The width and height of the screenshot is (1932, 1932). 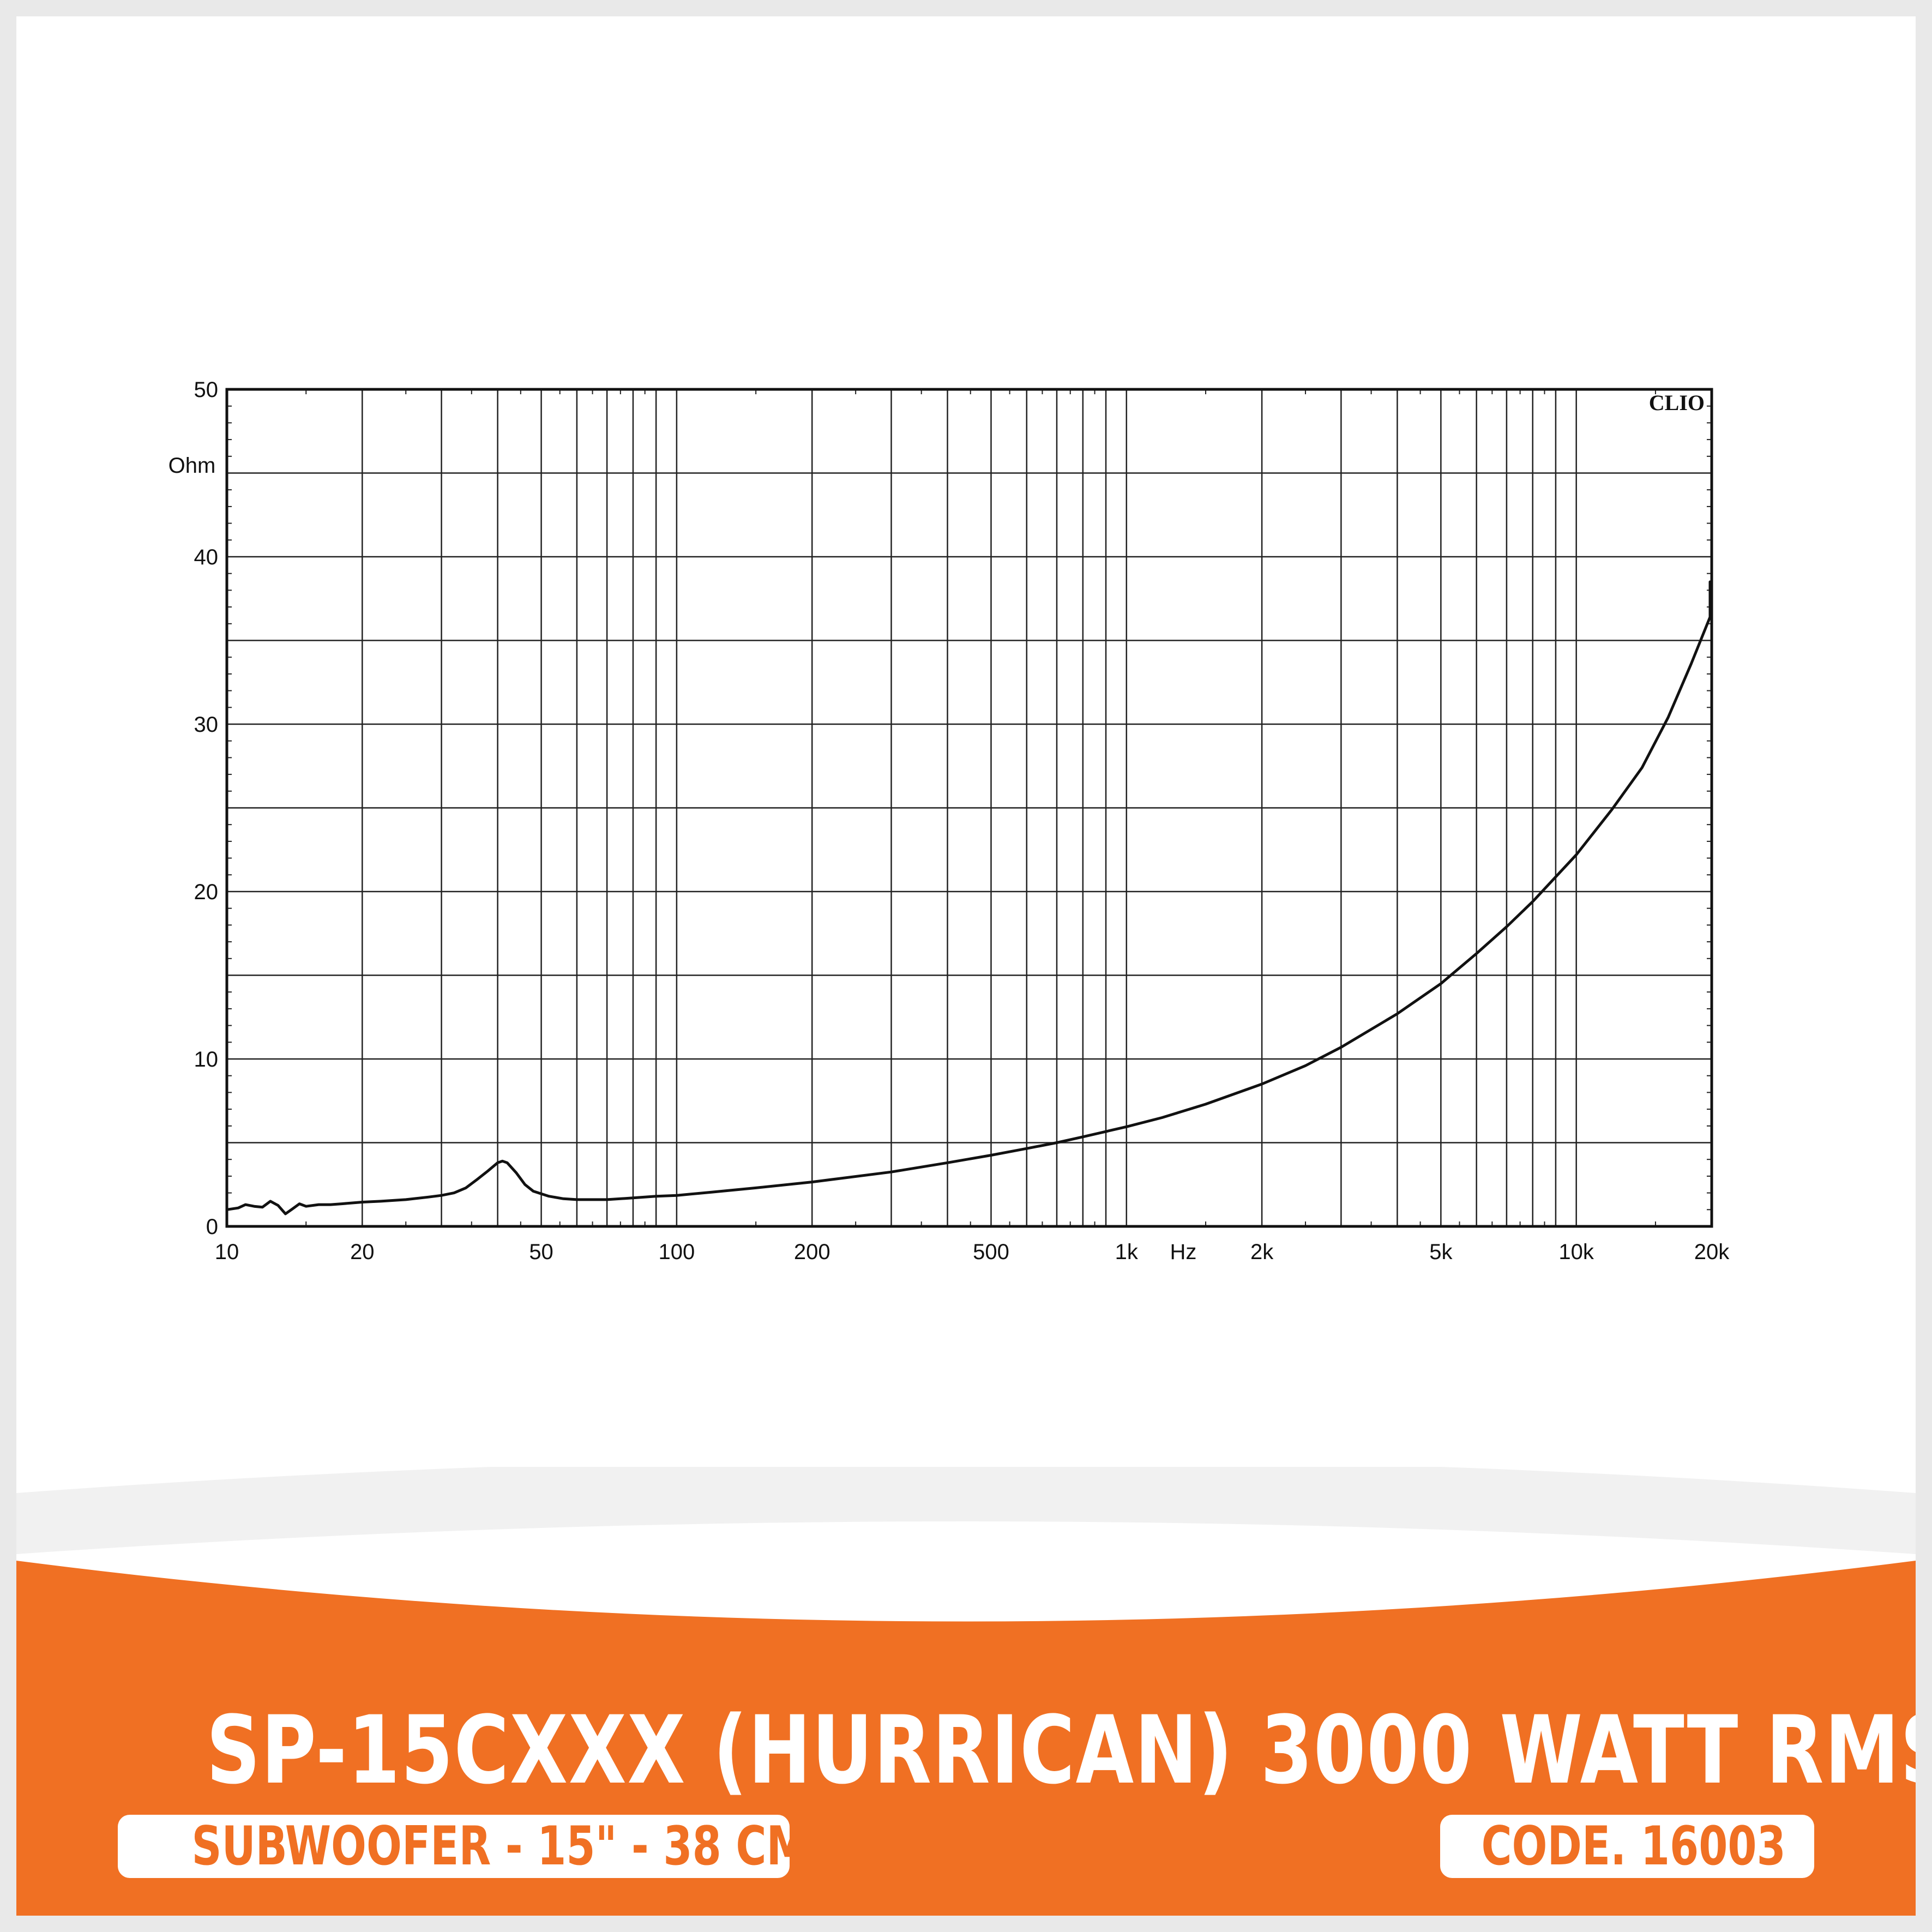 What do you see at coordinates (227, 1252) in the screenshot?
I see `x-tick-label: 10` at bounding box center [227, 1252].